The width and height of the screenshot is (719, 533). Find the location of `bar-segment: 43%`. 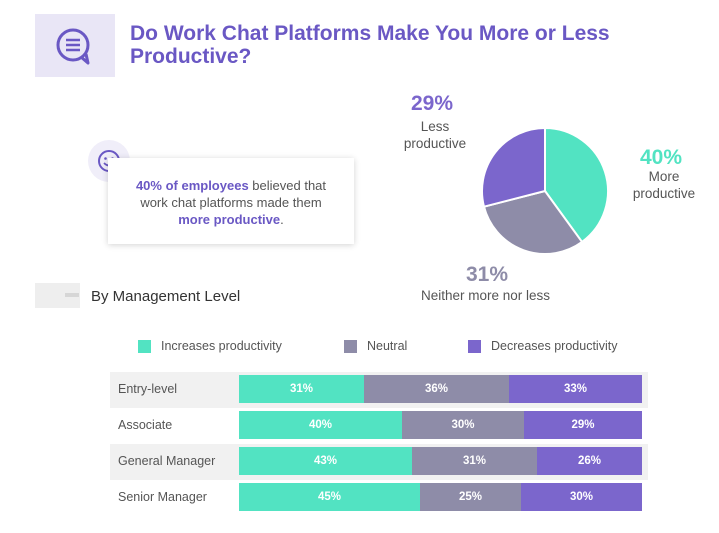

bar-segment: 43% is located at coordinates (325, 461).